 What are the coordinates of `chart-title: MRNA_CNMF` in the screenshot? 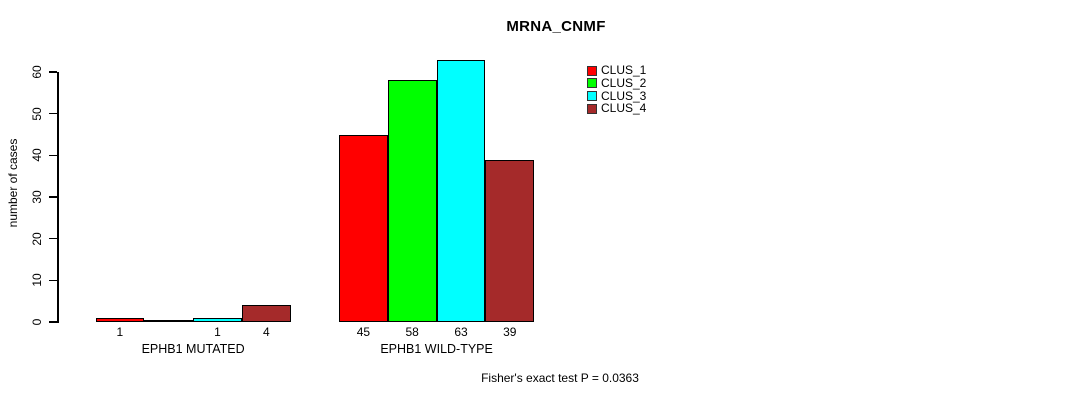 It's located at (556, 26).